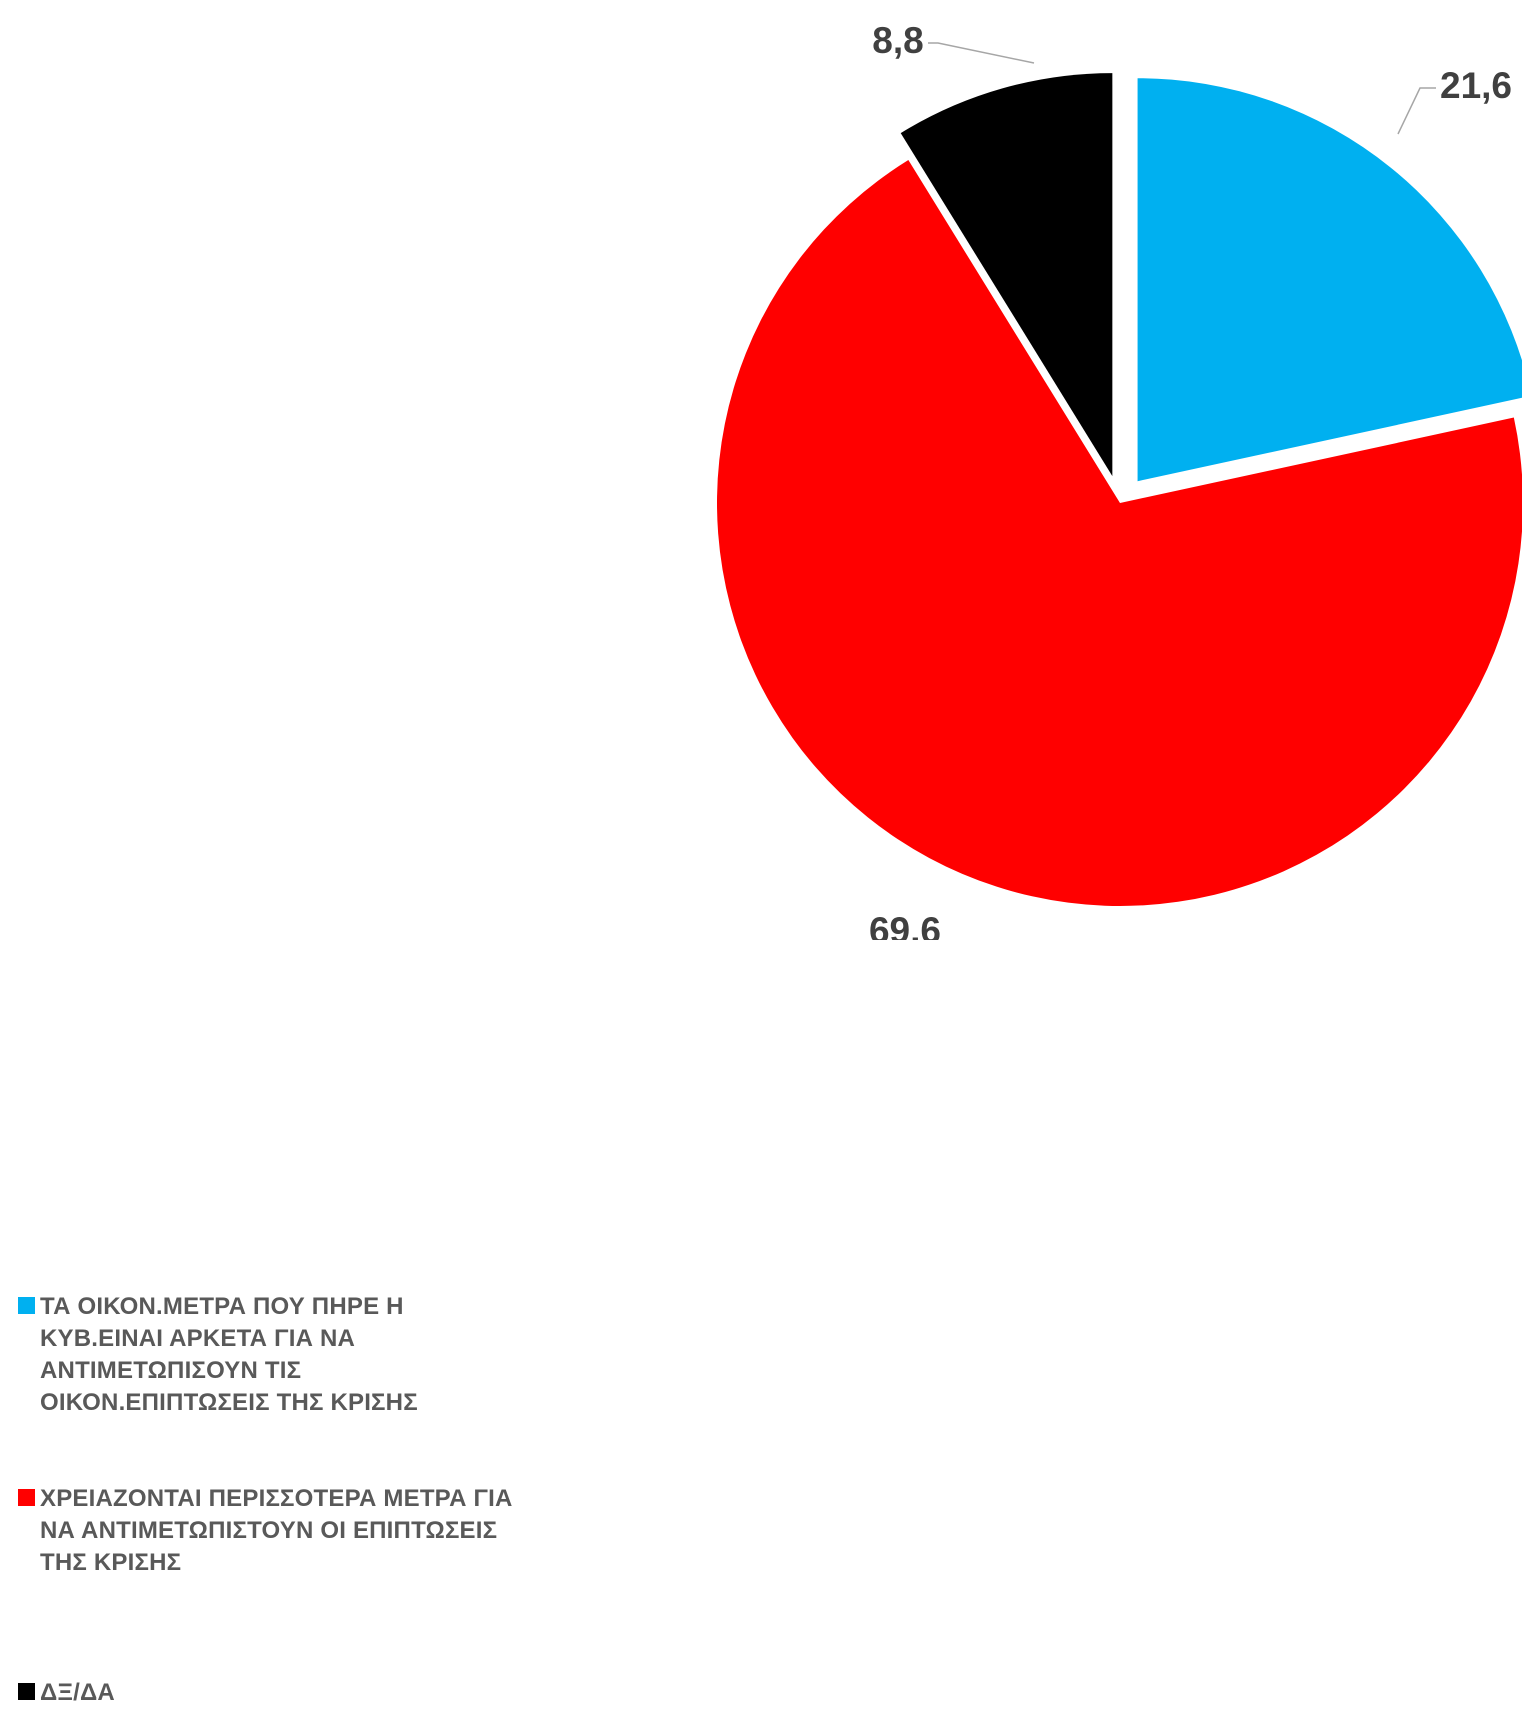 This screenshot has width=1522, height=1709. Describe the element at coordinates (905, 925) in the screenshot. I see `data-label-more-measures: 69,6` at that location.